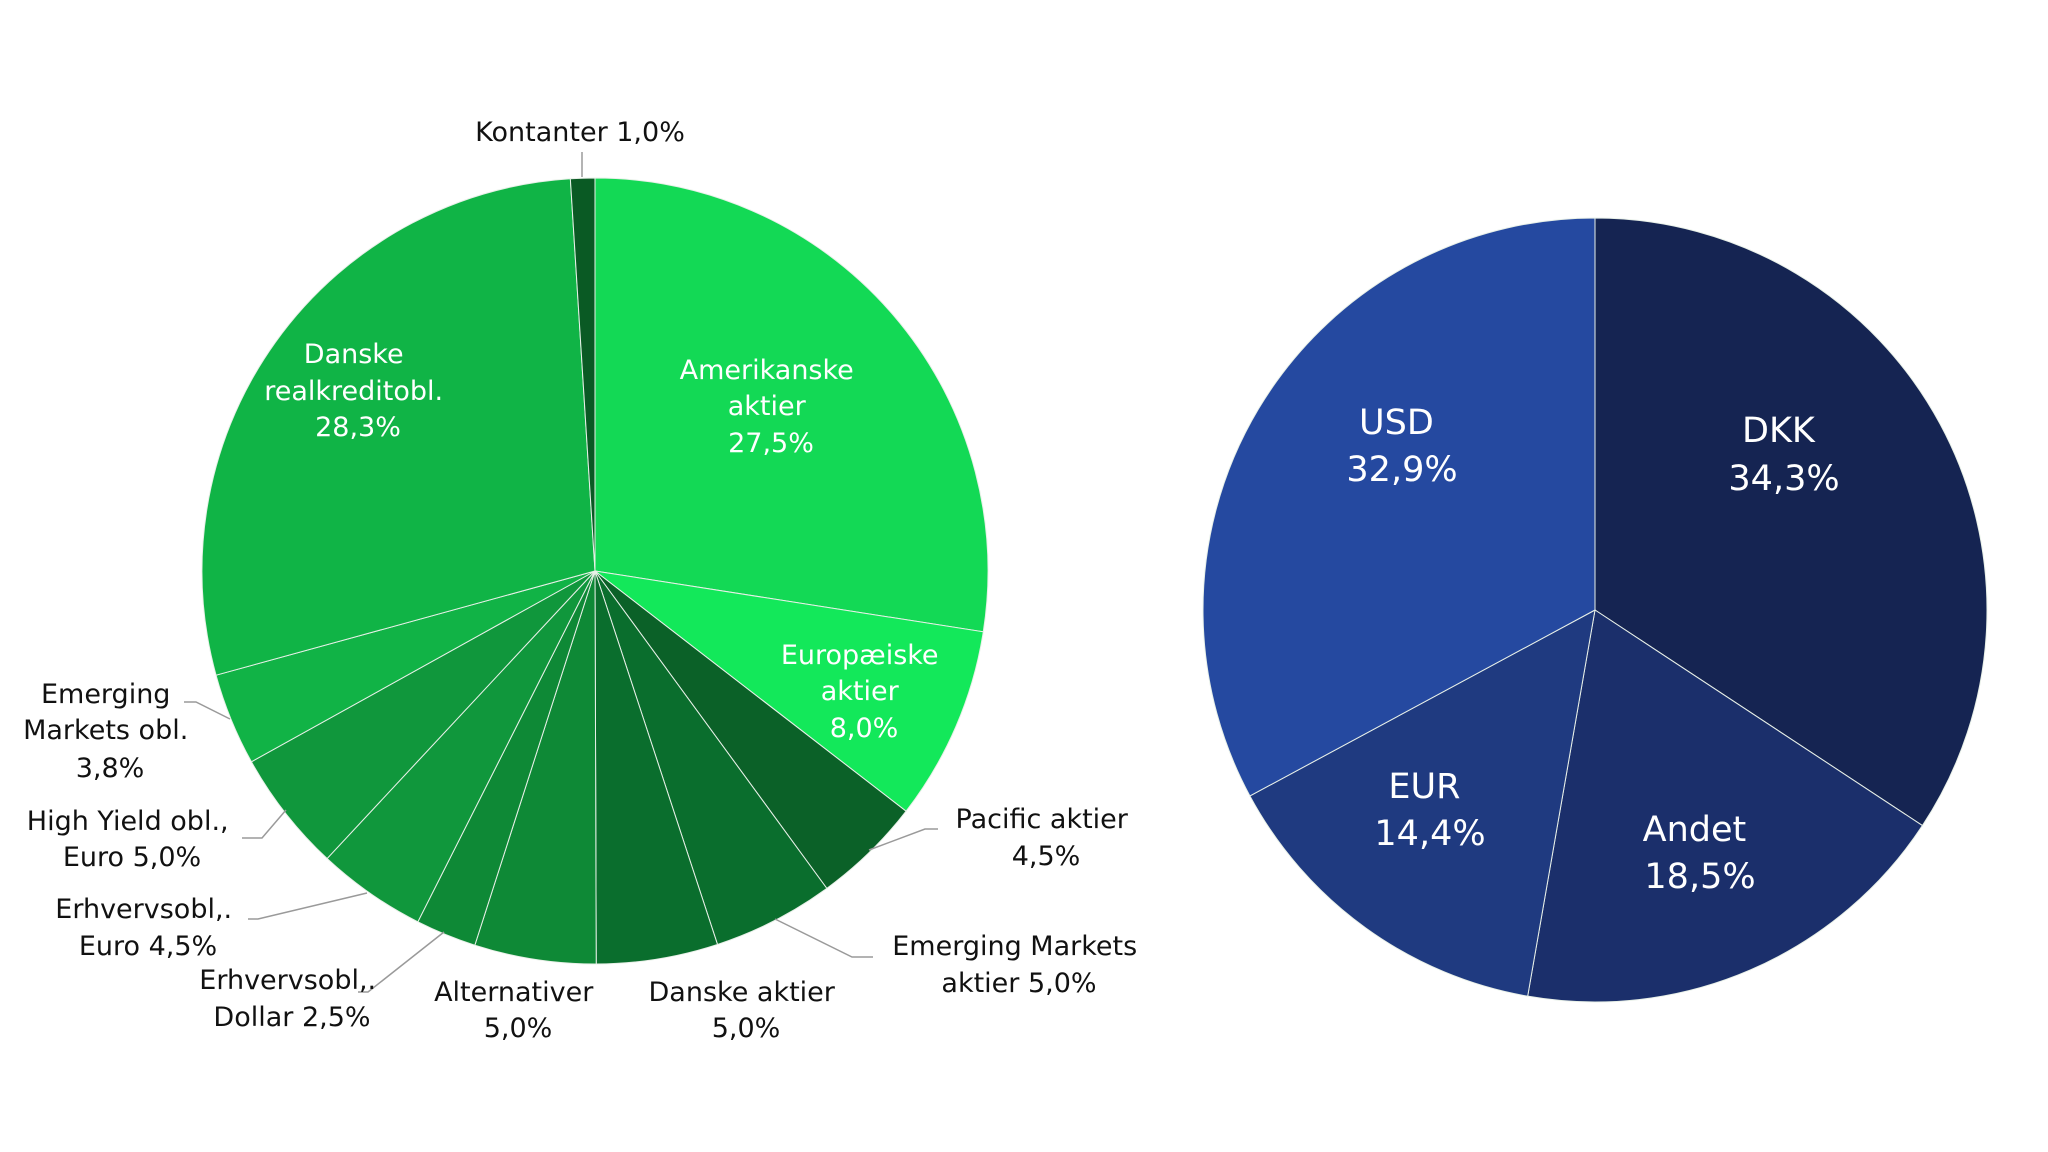 Image resolution: width=2048 pixels, height=1152 pixels. Describe the element at coordinates (264, 824) in the screenshot. I see `leader-high-yield` at that location.